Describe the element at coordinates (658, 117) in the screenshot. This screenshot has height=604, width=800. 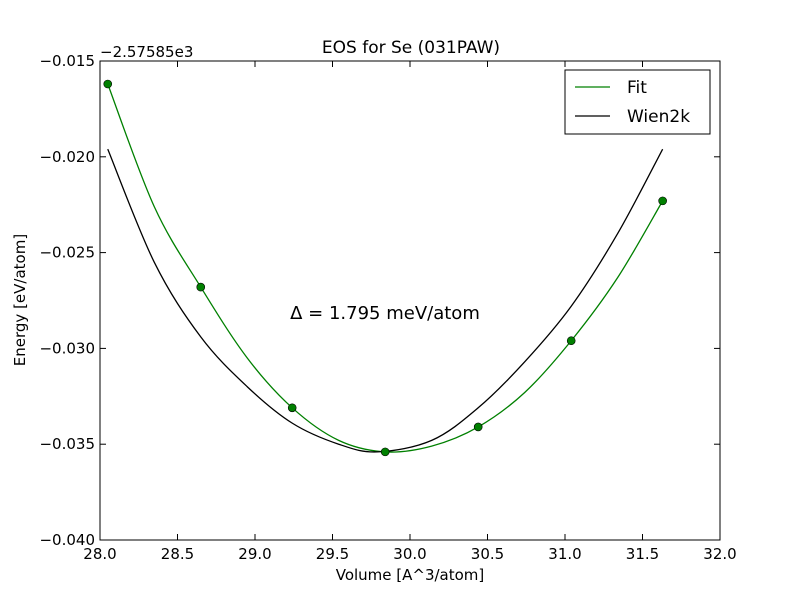
I see `legend-wien2k-label: Wien2k` at that location.